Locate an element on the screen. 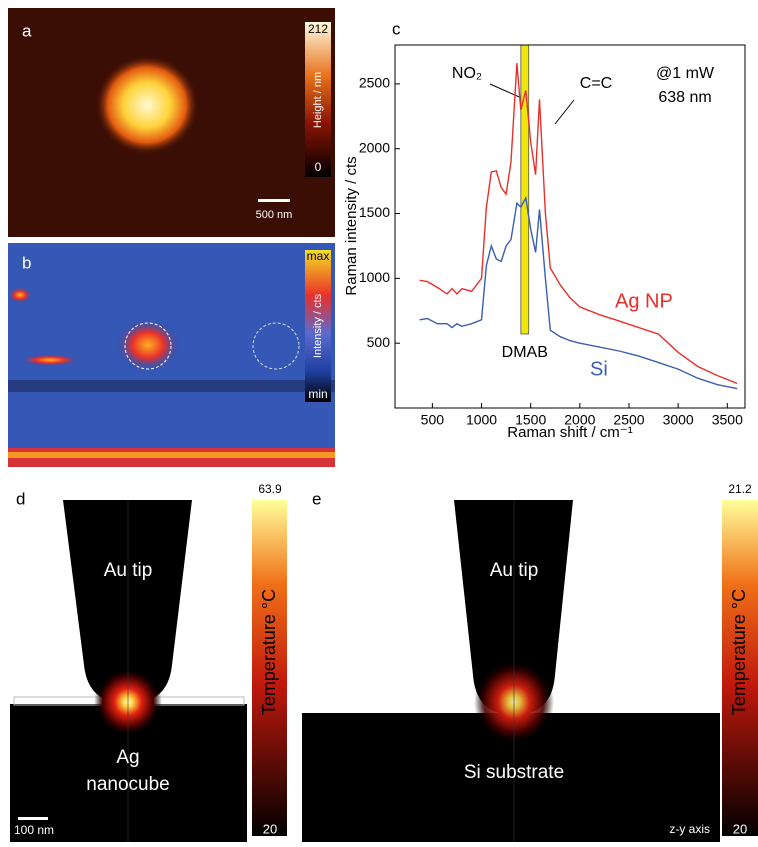  y-tick-label: 2500 is located at coordinates (374, 83).